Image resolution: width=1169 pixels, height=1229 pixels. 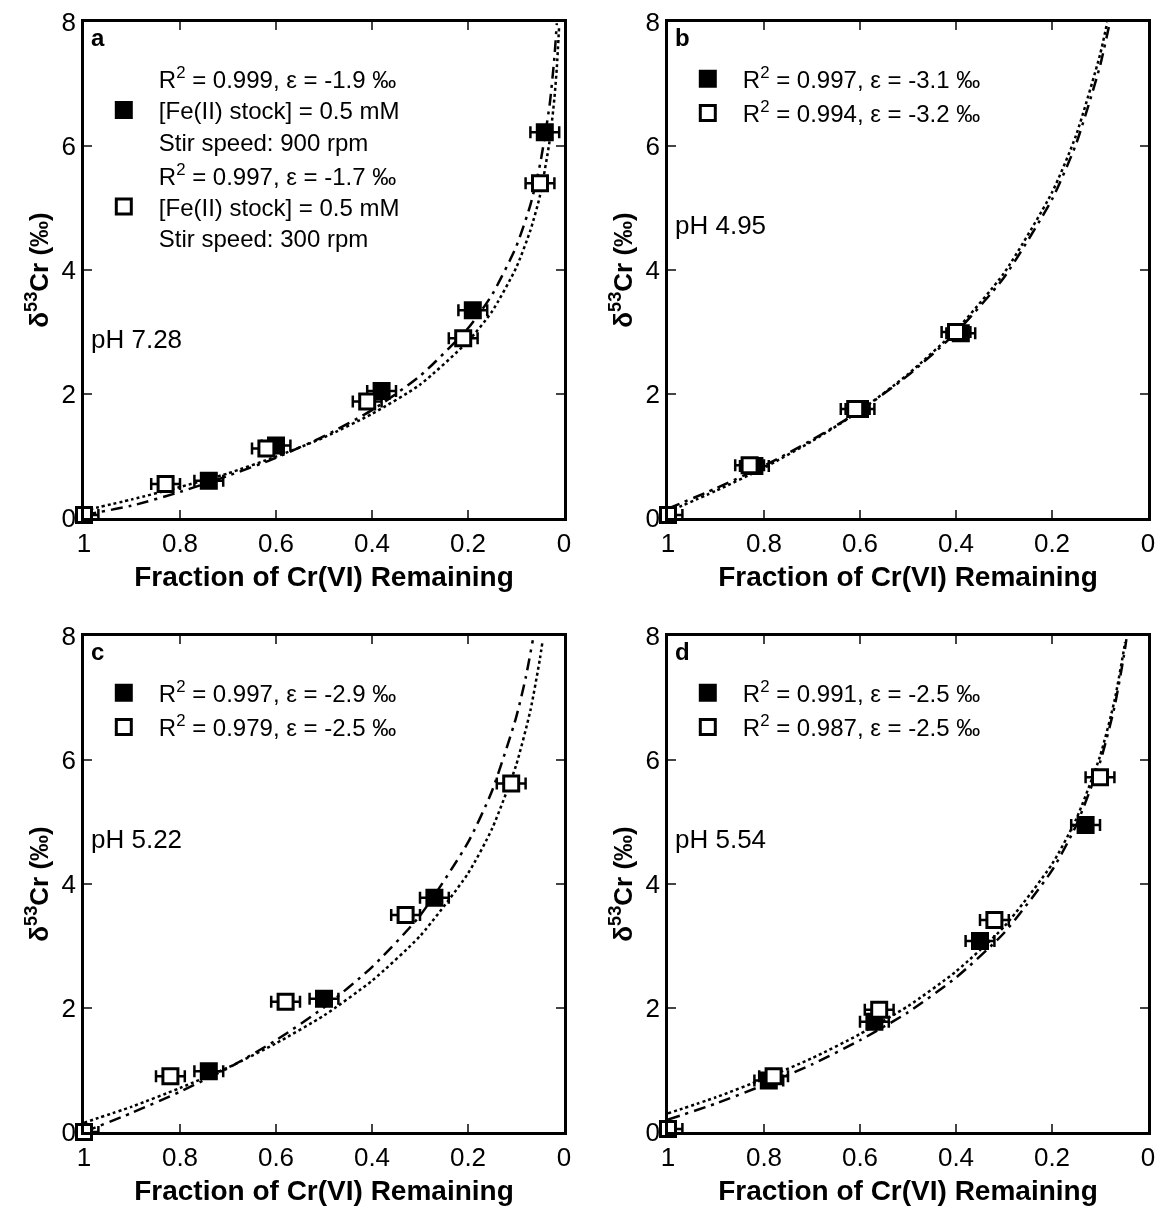 What do you see at coordinates (277, 692) in the screenshot?
I see `legend-label: R$^{2}$ = 0.997, ε = -2.9 ‰` at bounding box center [277, 692].